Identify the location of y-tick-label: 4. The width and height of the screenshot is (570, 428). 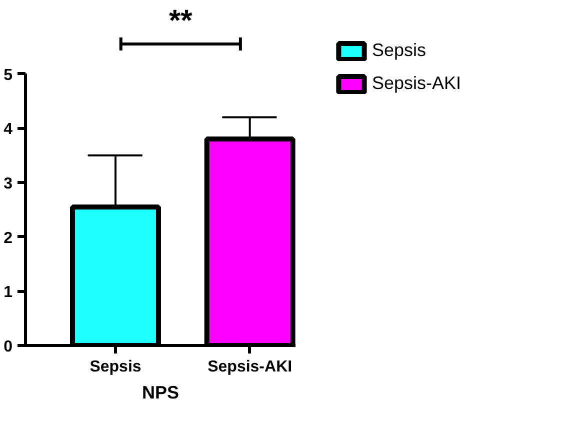
(8, 129).